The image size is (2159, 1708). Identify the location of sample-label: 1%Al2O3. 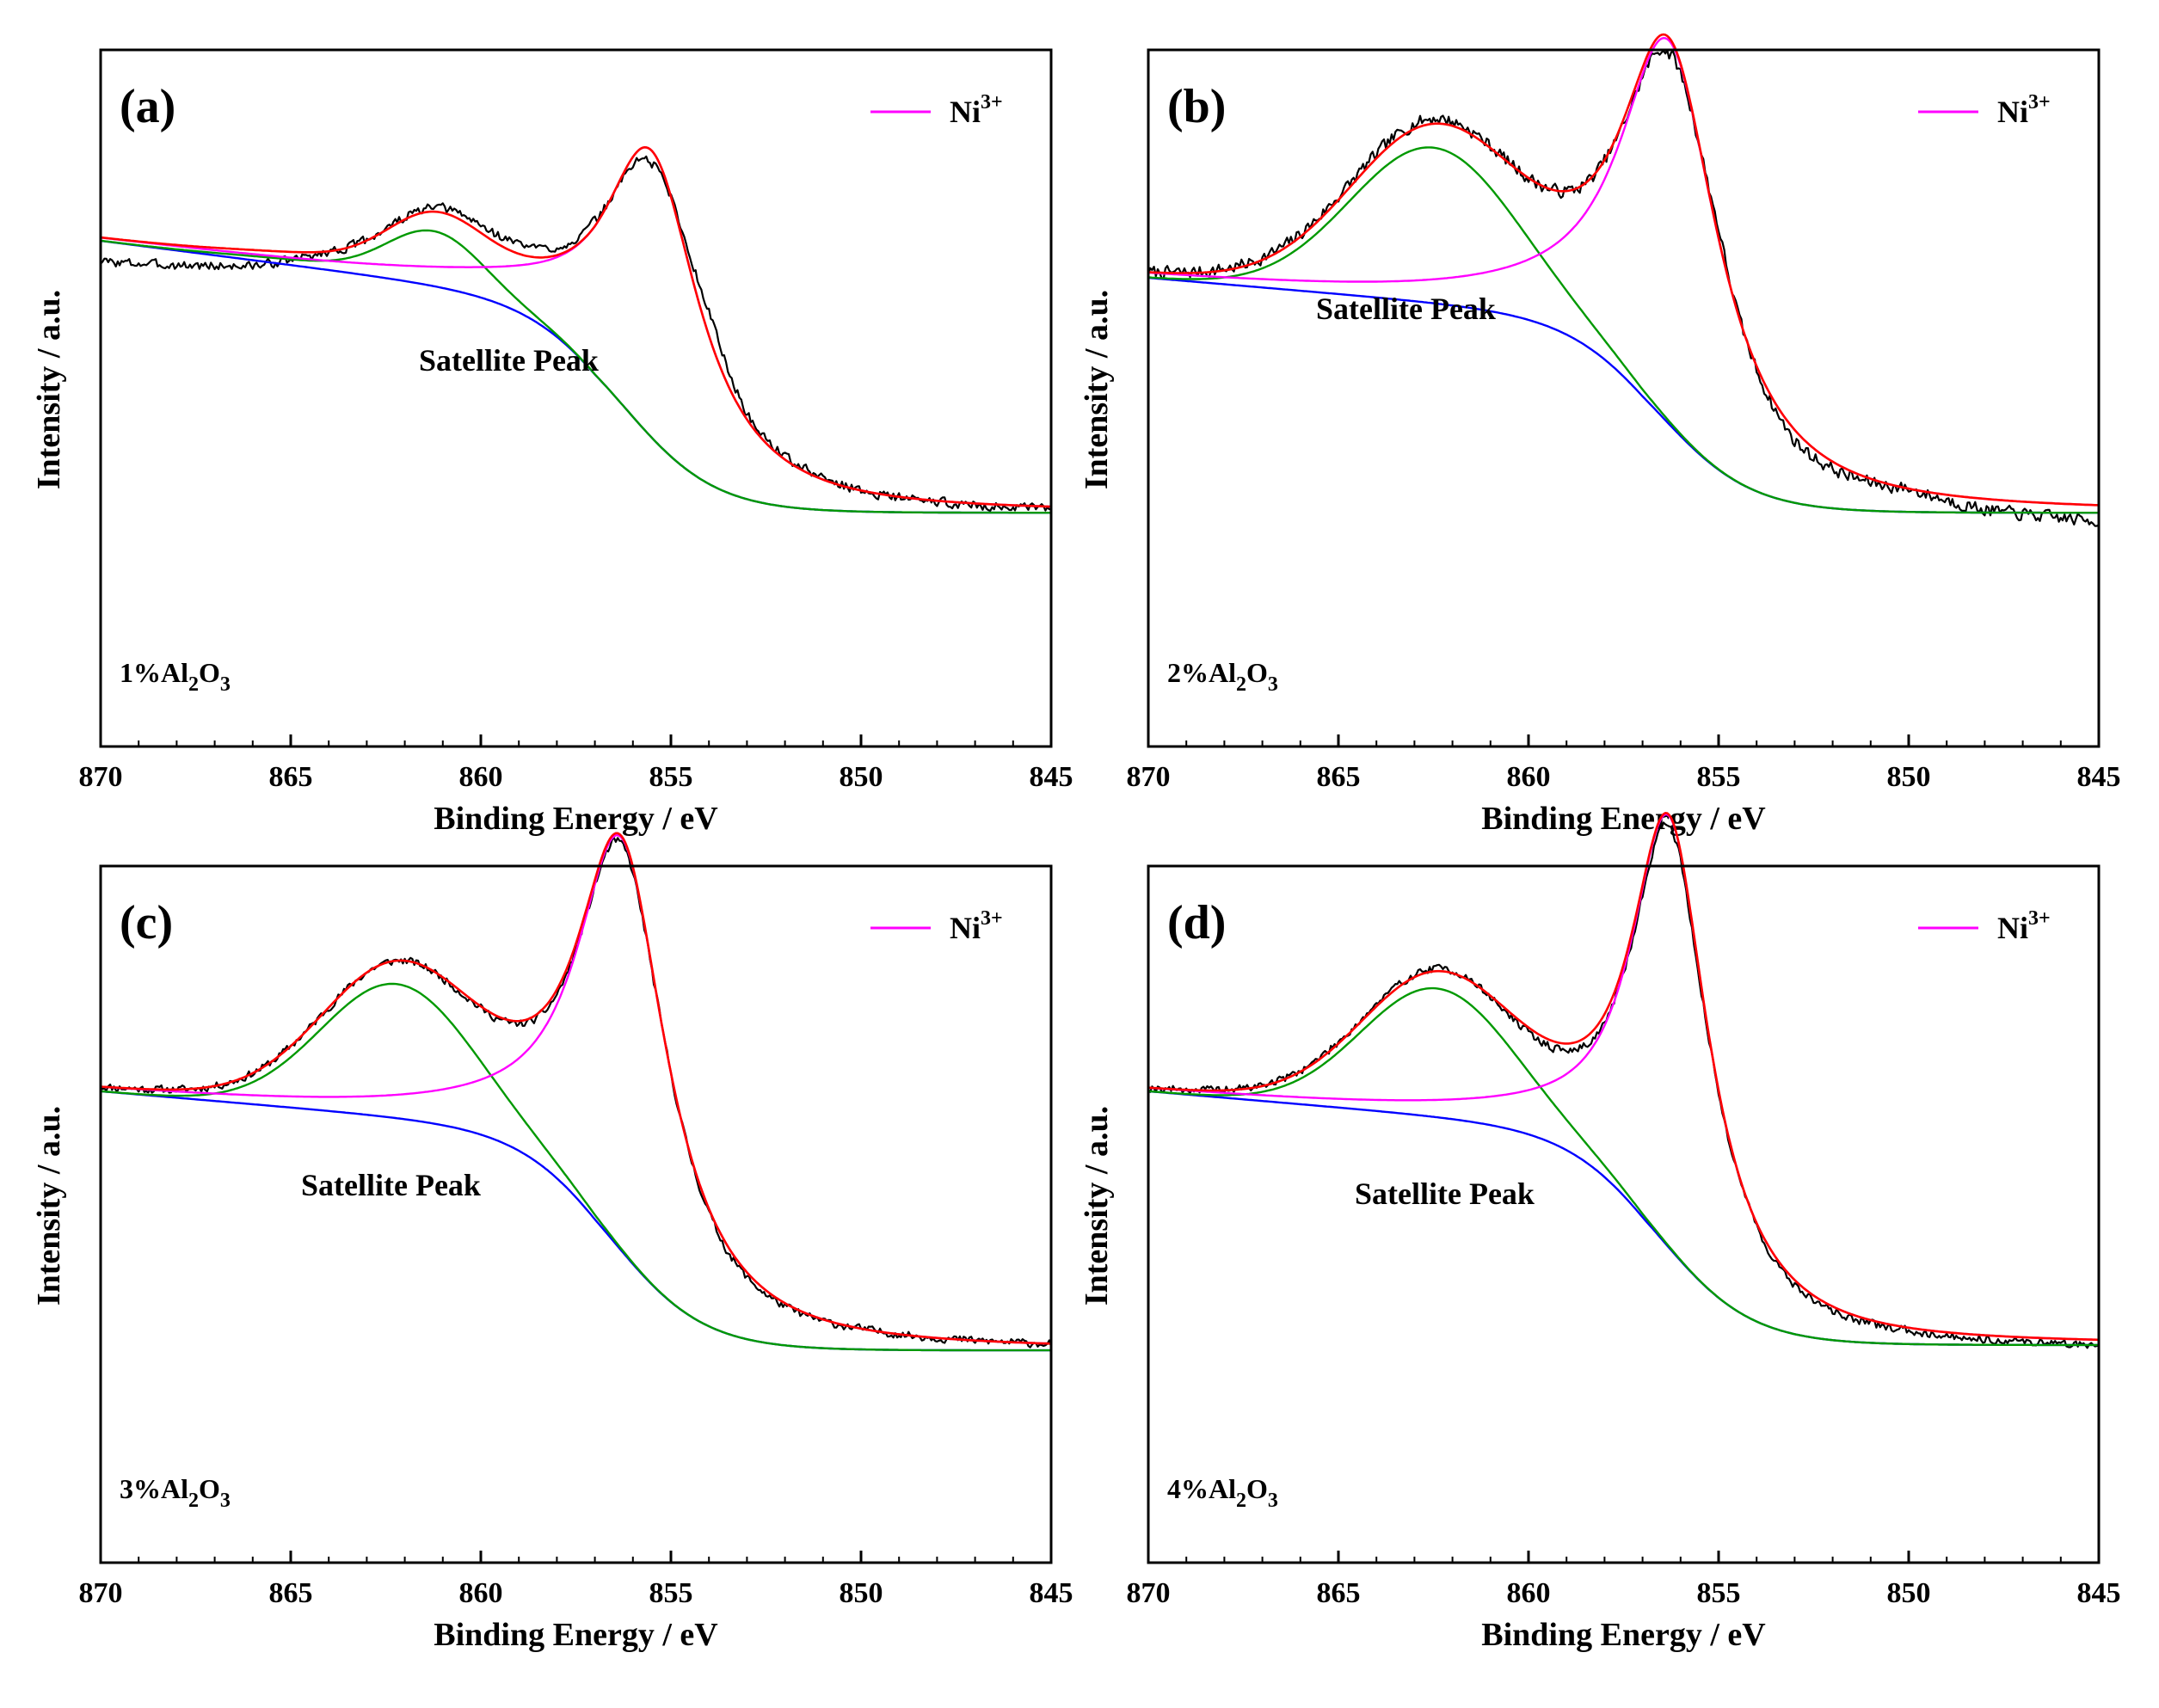
(175, 677).